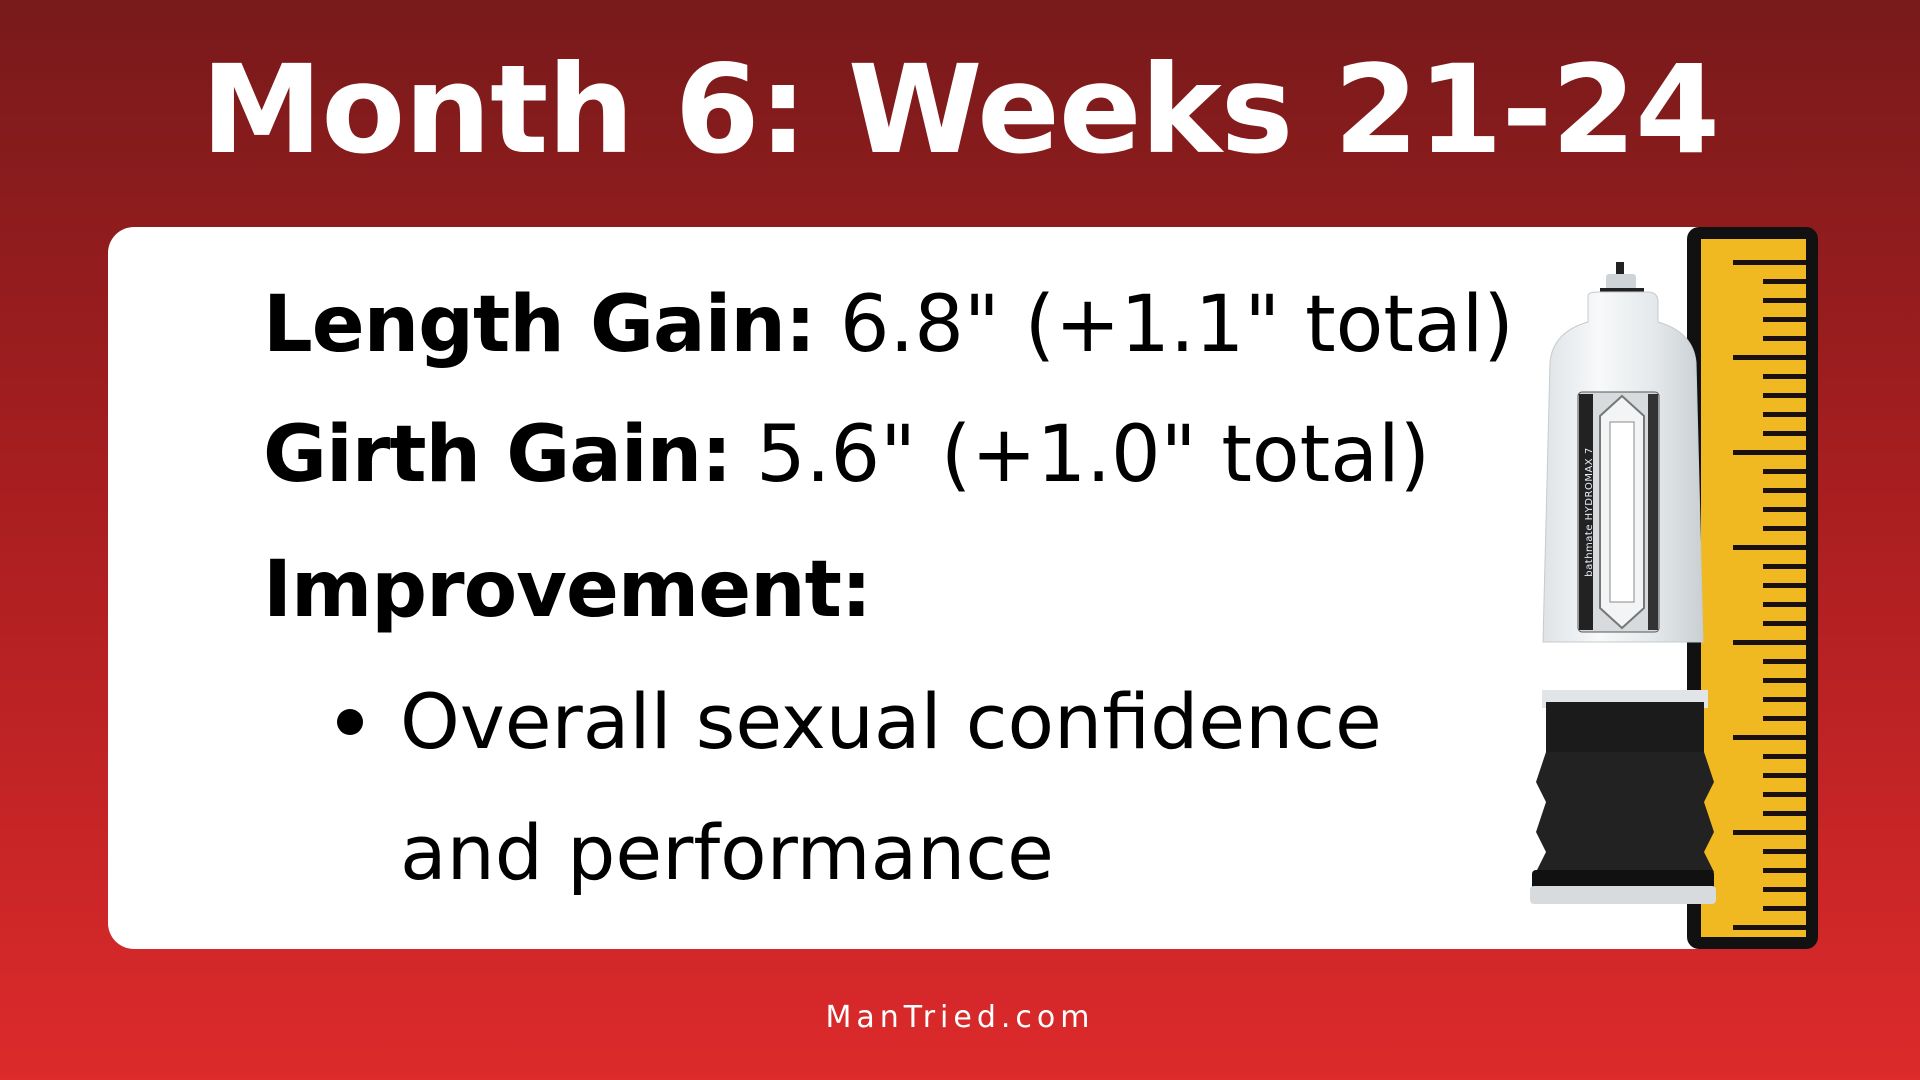 This screenshot has width=1920, height=1080. Describe the element at coordinates (350, 722) in the screenshot. I see `bullet-dot` at that location.